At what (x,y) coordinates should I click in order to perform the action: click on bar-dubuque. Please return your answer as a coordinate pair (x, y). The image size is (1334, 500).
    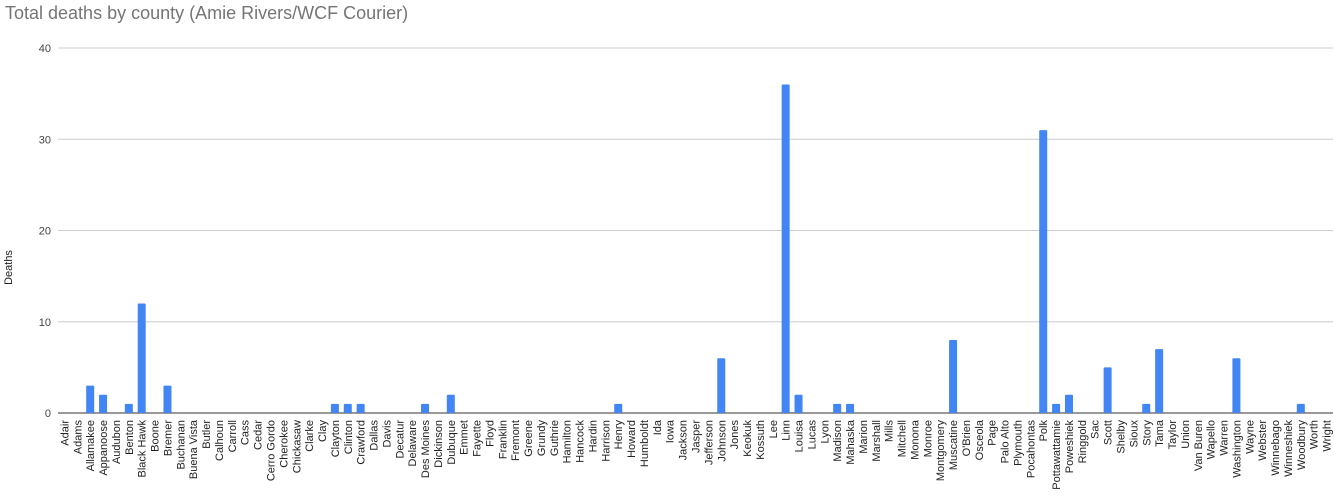
    Looking at the image, I should click on (450, 403).